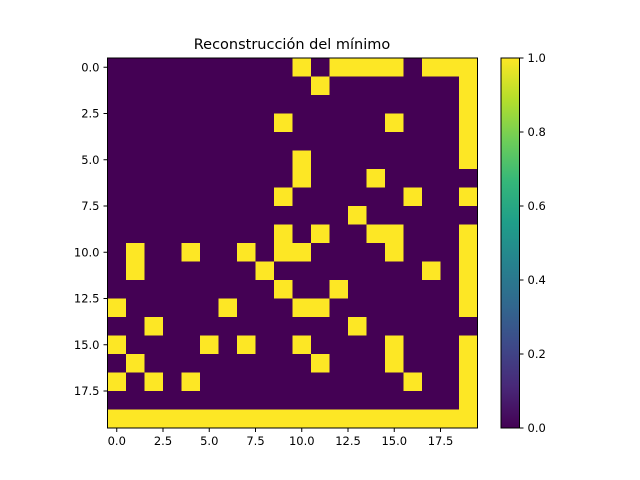 This screenshot has height=480, width=640. I want to click on y-tick-label: 12.5, so click(87, 299).